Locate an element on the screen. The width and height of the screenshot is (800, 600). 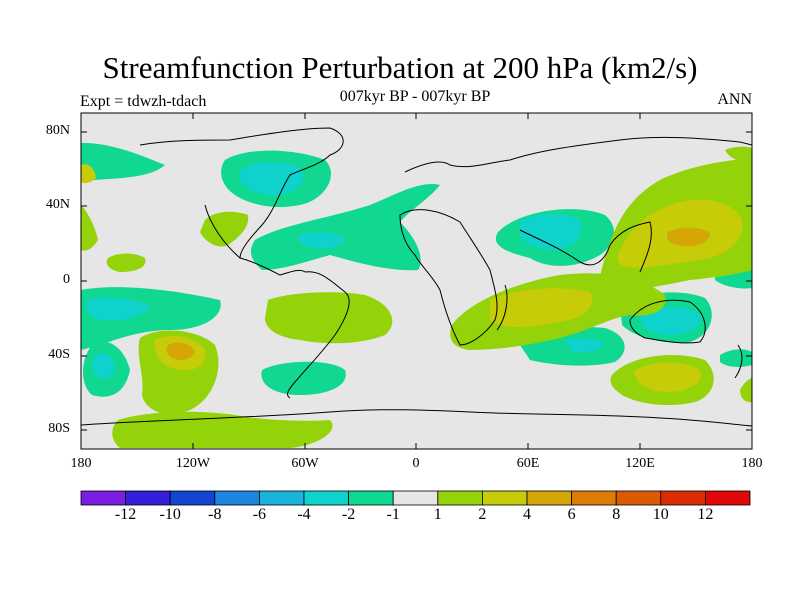
colorbar-label: -10 is located at coordinates (170, 514).